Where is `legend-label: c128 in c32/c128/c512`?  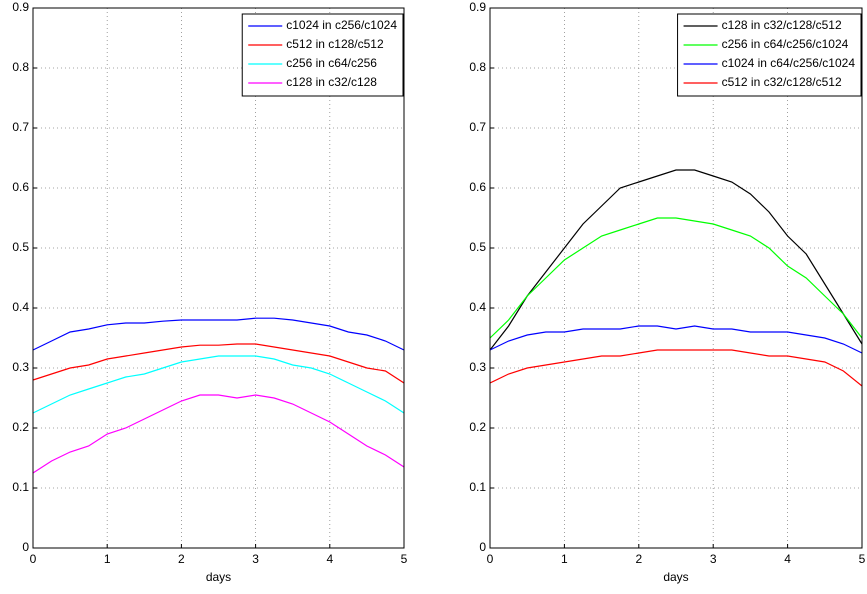 legend-label: c128 in c32/c128/c512 is located at coordinates (782, 25).